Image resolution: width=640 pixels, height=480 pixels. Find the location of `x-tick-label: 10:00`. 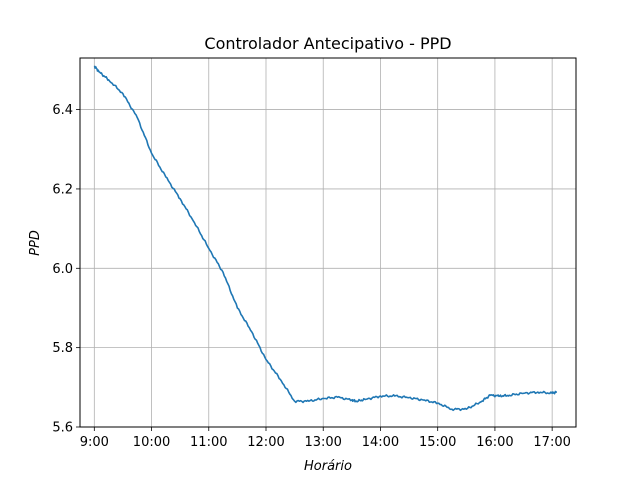

x-tick-label: 10:00 is located at coordinates (151, 442).